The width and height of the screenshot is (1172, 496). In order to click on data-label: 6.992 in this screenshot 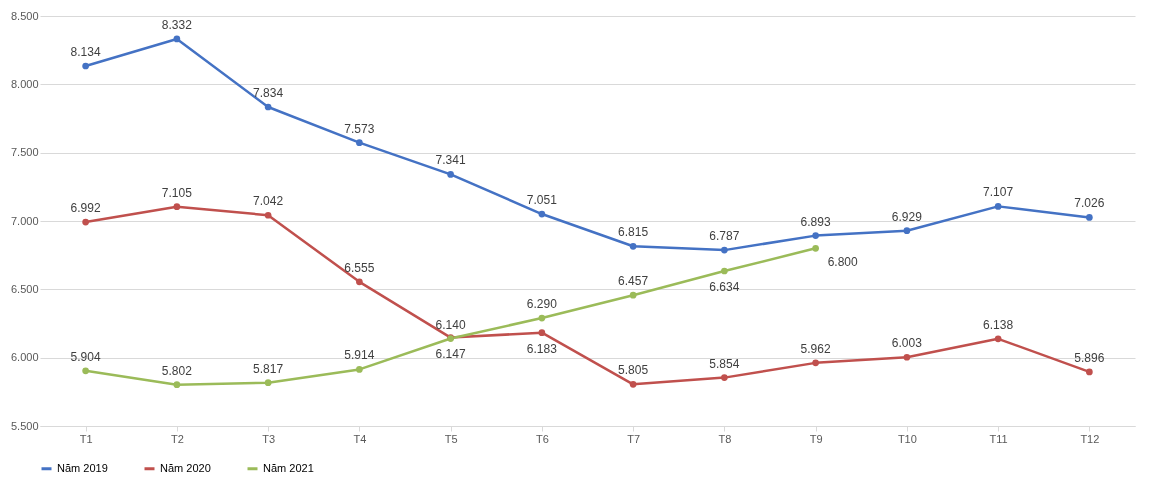, I will do `click(85, 208)`.